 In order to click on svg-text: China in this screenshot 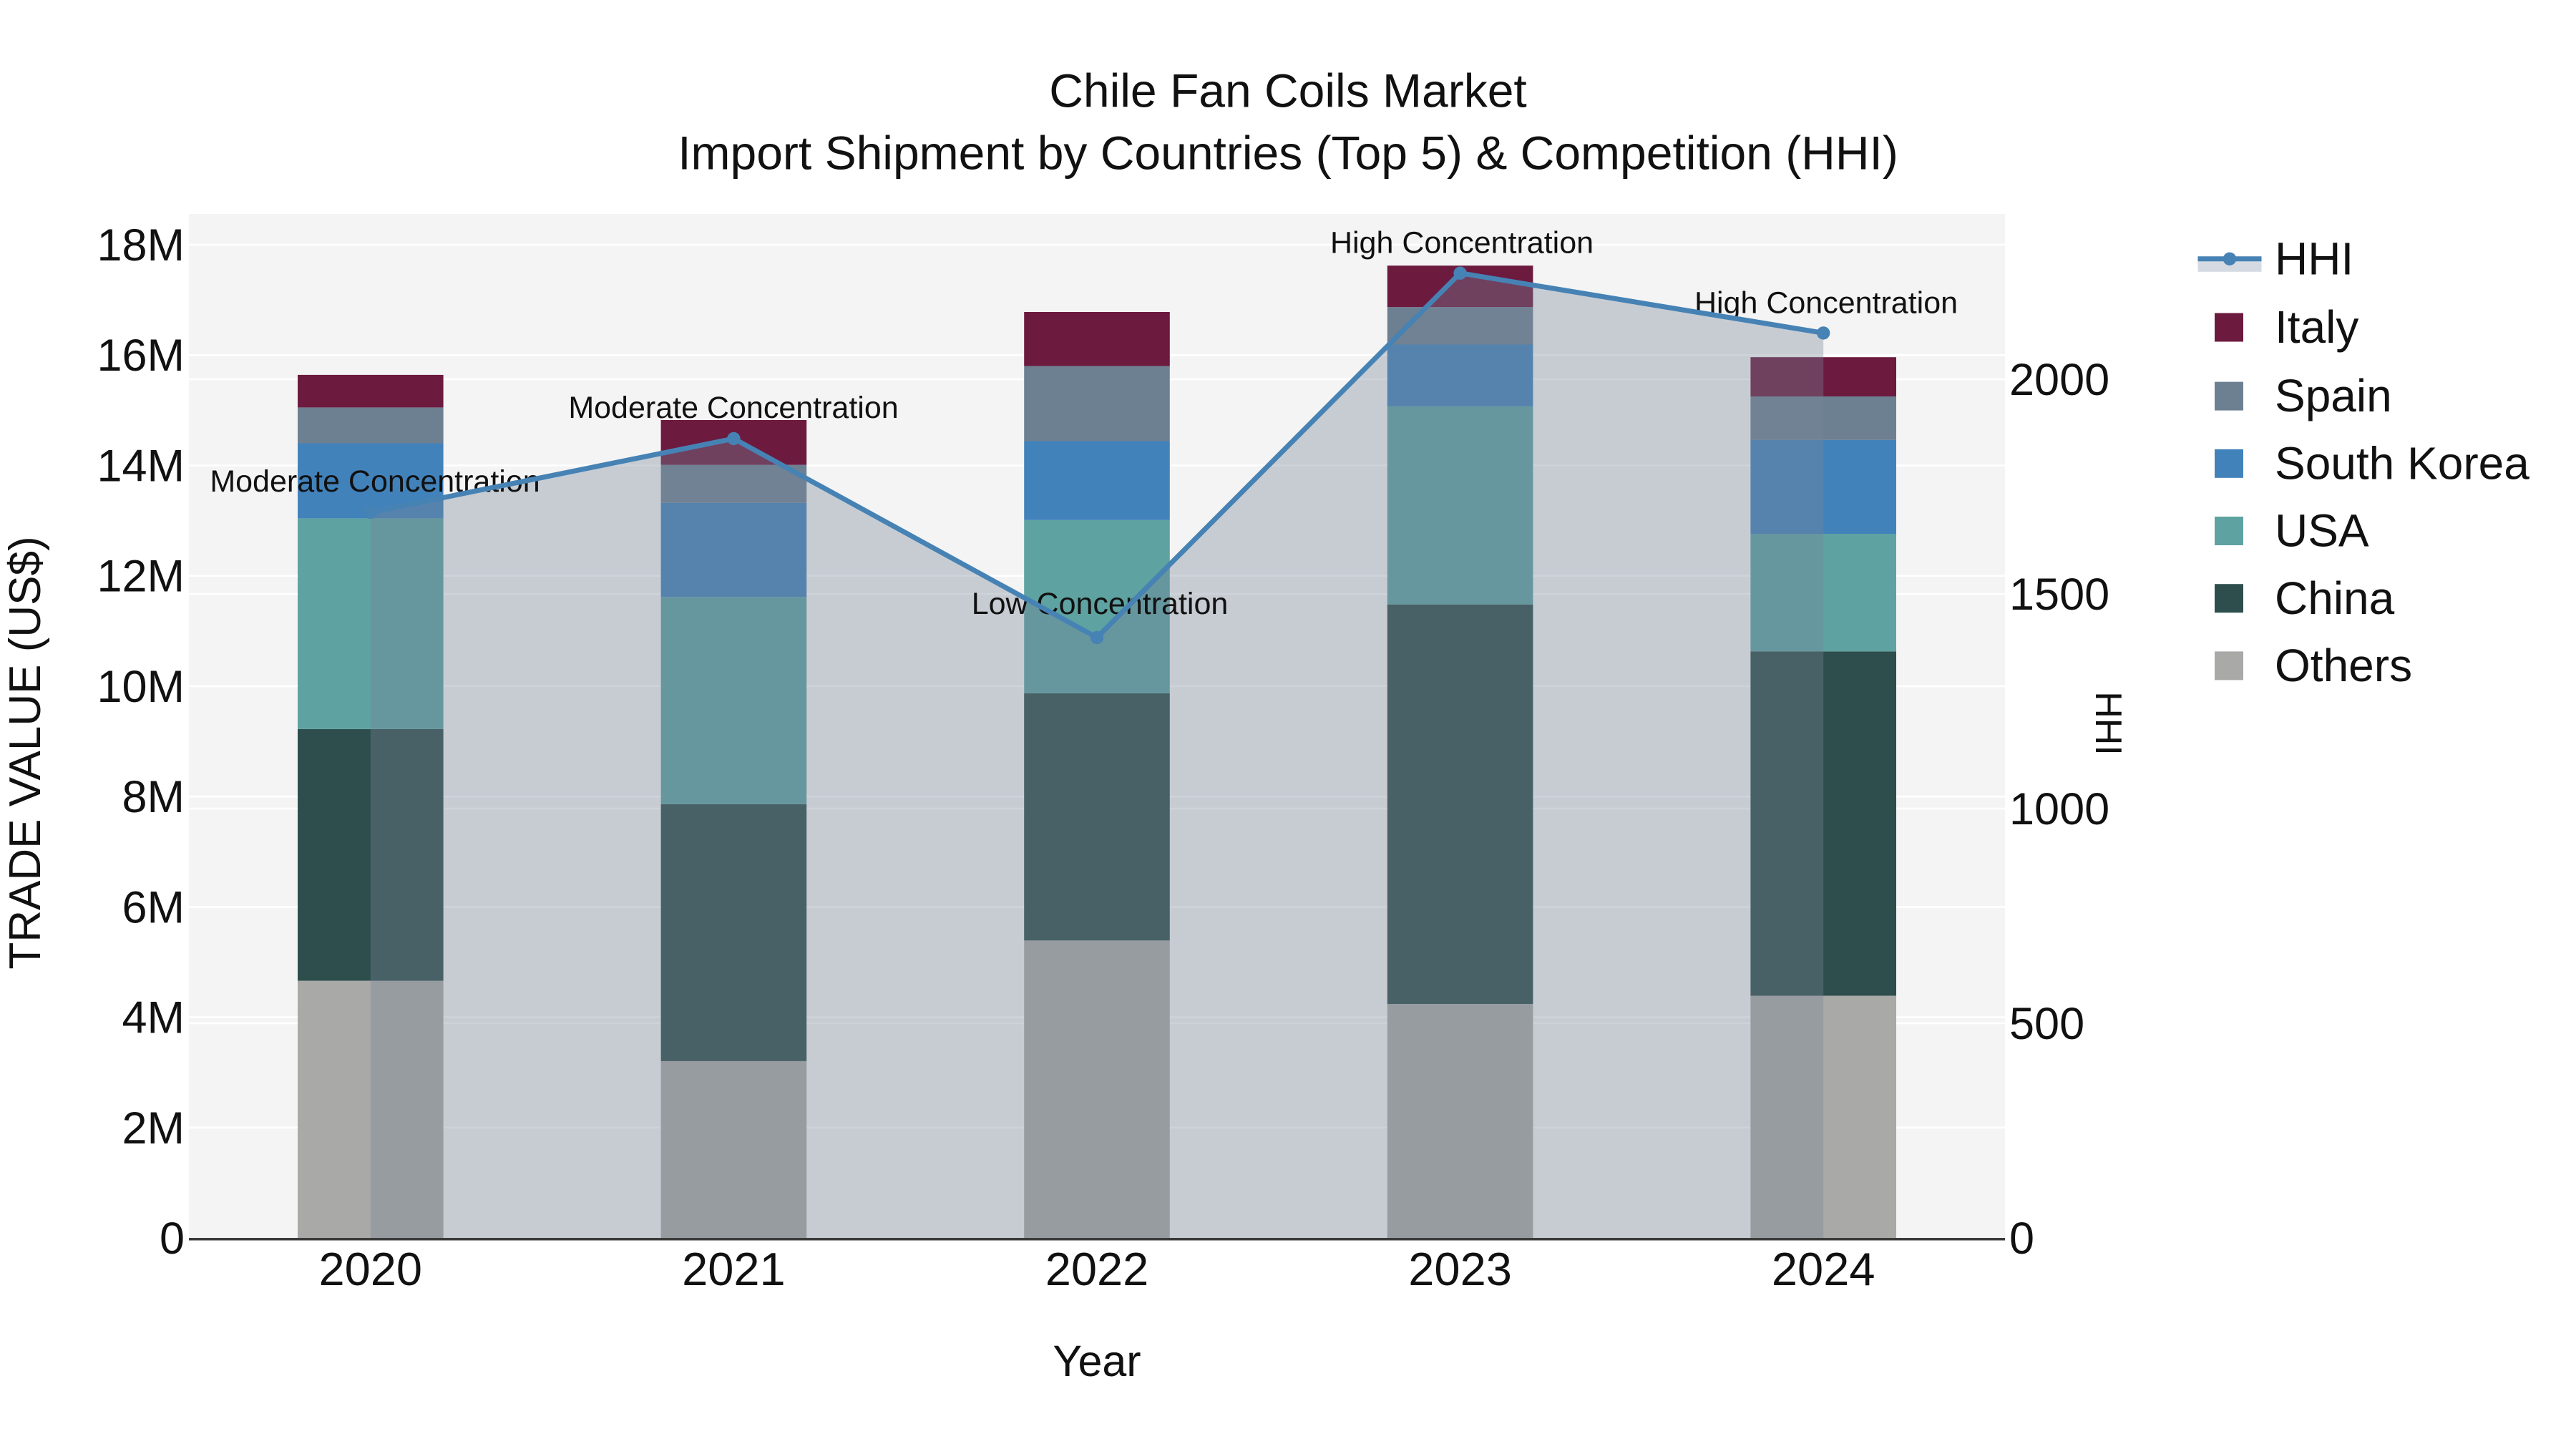, I will do `click(2335, 598)`.